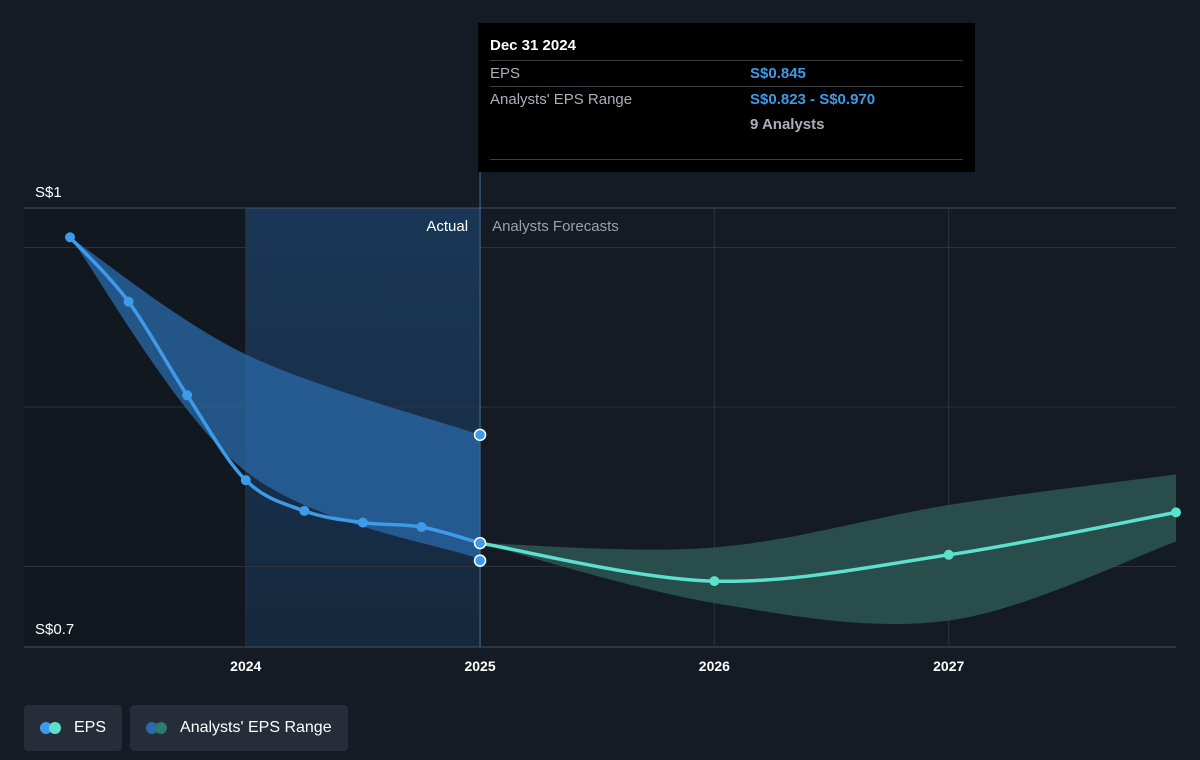  I want to click on forecast-label: Analysts Forecasts, so click(555, 226).